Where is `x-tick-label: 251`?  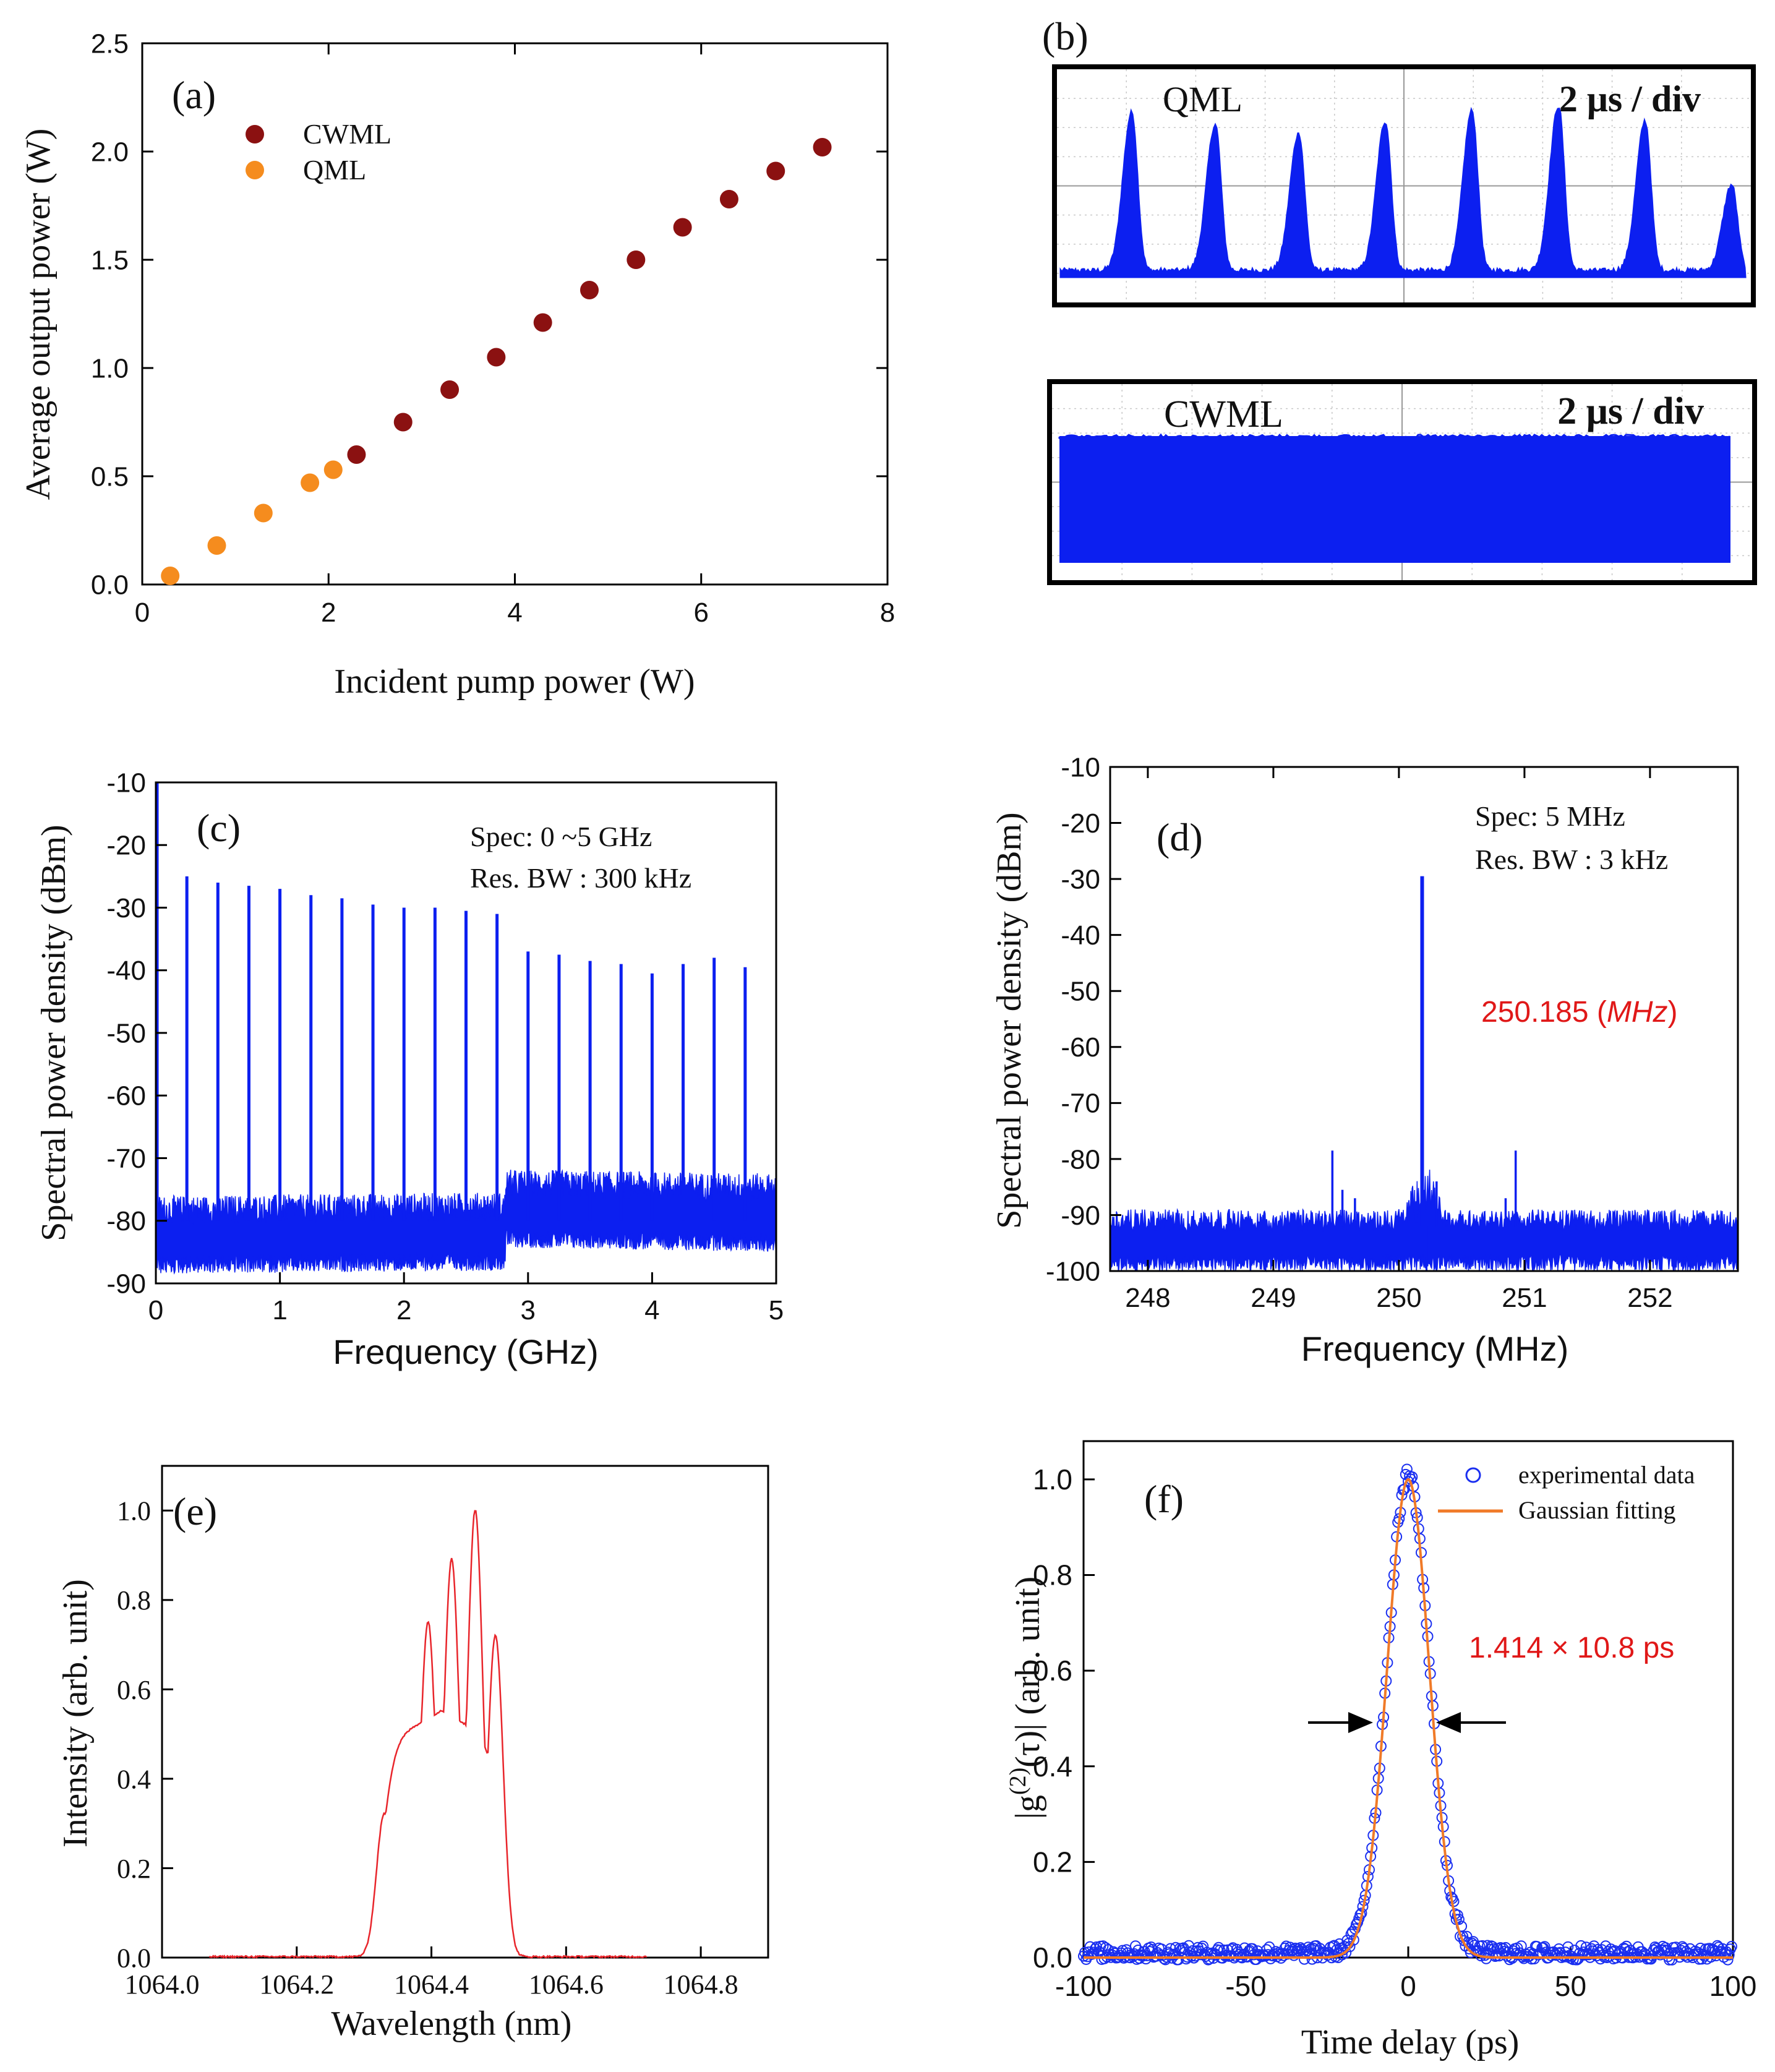 x-tick-label: 251 is located at coordinates (1525, 1298).